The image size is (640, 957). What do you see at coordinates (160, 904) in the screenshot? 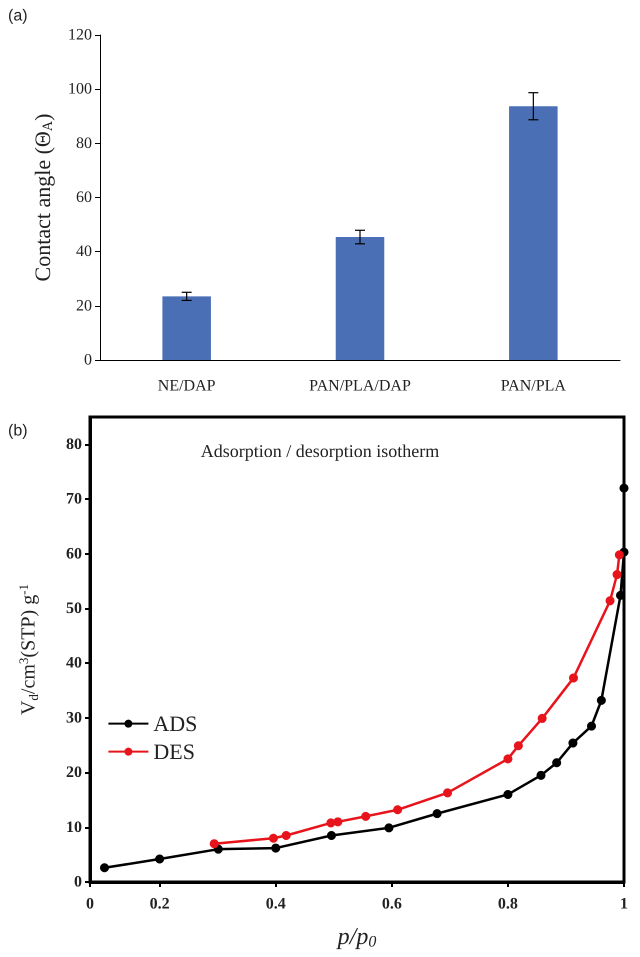
I see `x-tick-label: 0.2` at bounding box center [160, 904].